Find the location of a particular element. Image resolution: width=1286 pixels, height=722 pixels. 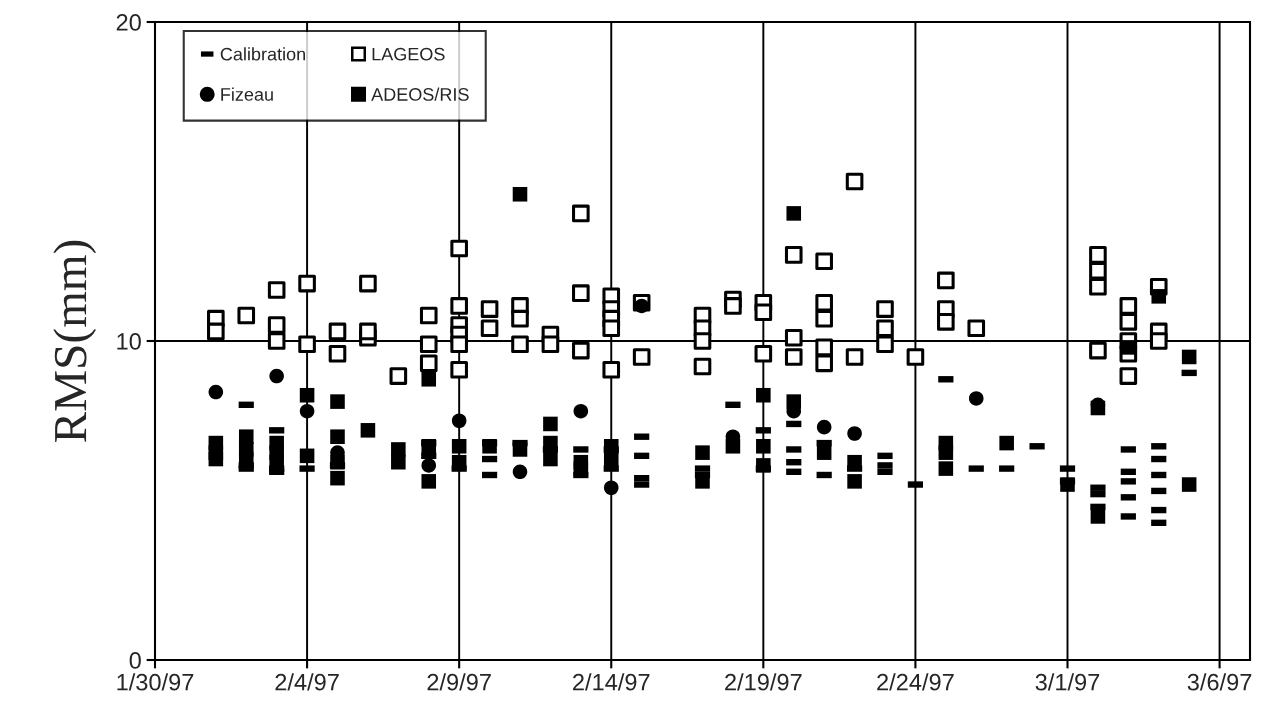

x-tick-label: 2/4/97 is located at coordinates (307, 682).